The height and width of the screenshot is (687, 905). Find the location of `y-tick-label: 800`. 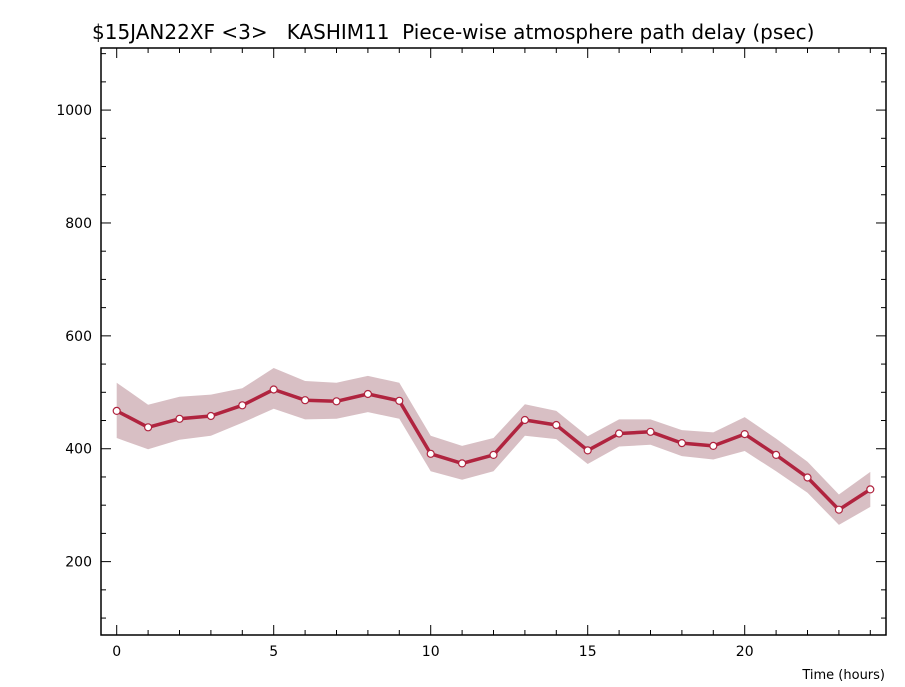

y-tick-label: 800 is located at coordinates (78, 224).